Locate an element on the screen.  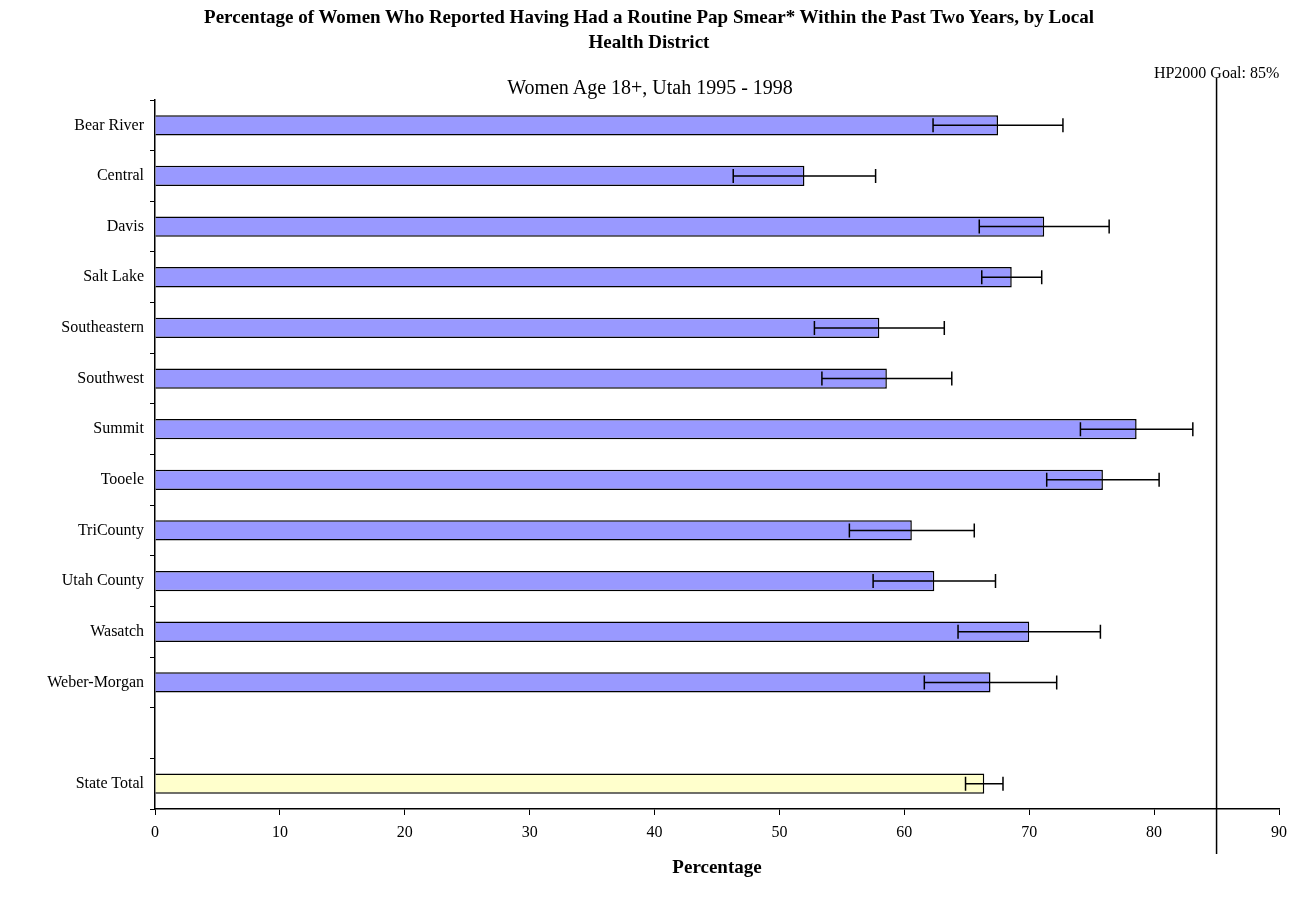
x-tick-label: 10 is located at coordinates (279, 831).